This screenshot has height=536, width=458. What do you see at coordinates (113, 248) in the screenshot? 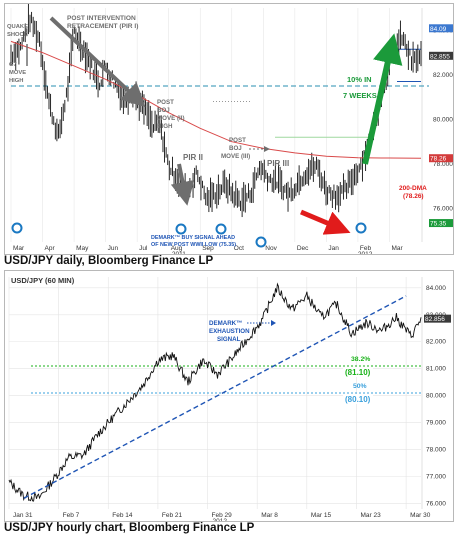
I see `x-tick-label: Jun` at bounding box center [113, 248].